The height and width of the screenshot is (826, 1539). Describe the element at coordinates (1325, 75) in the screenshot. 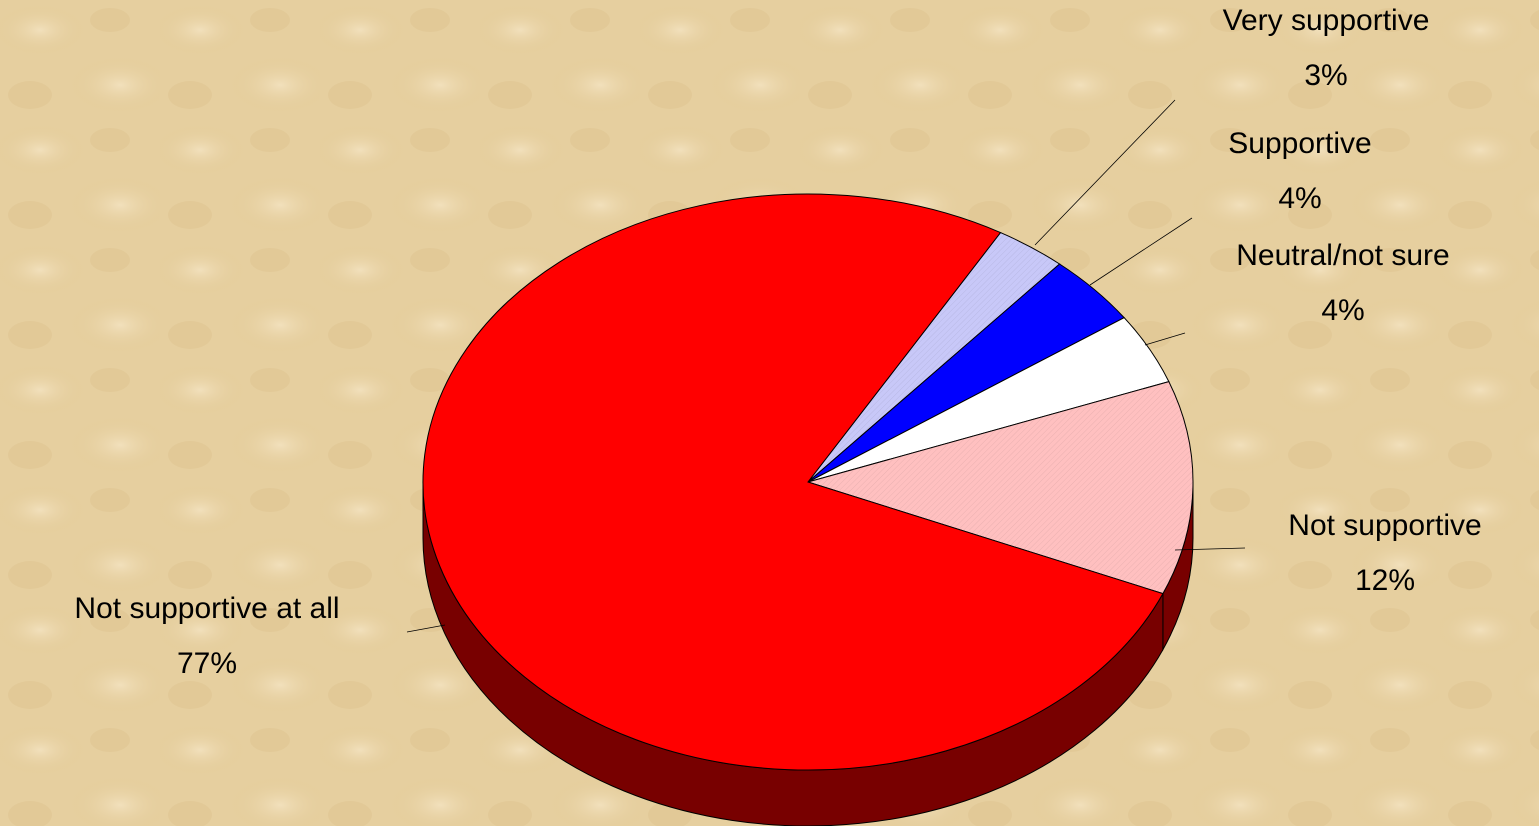

I see `slice-value-label: 3%` at that location.